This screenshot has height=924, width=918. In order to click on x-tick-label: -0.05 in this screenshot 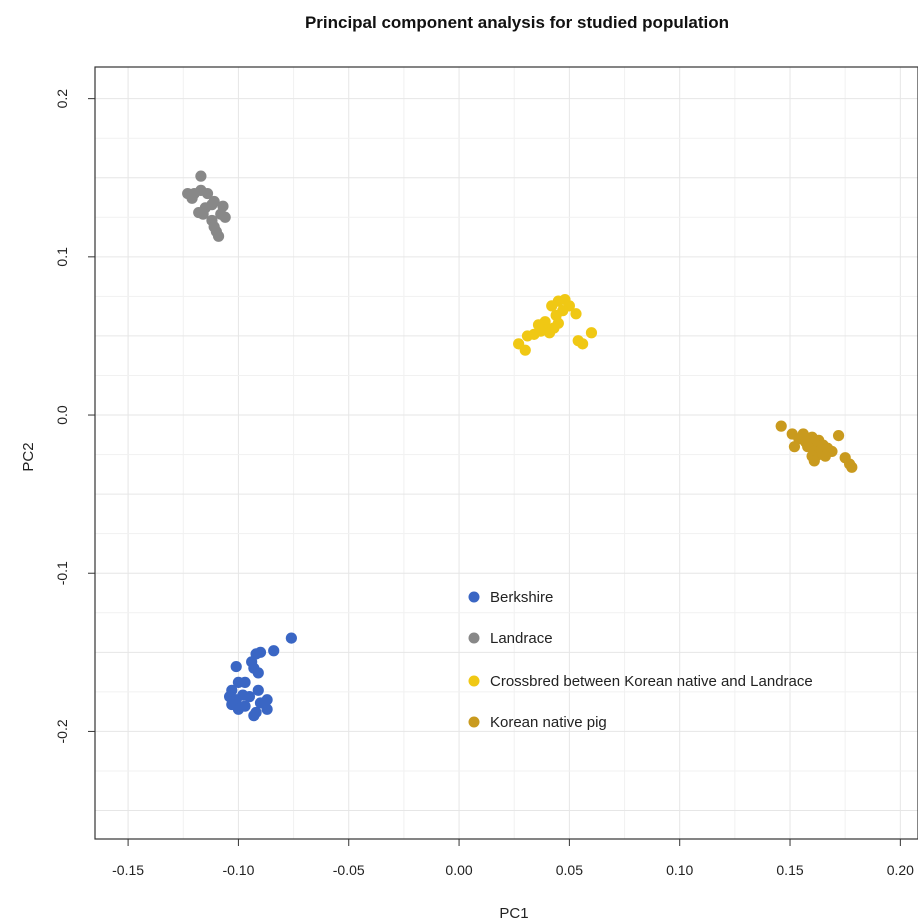, I will do `click(349, 870)`.